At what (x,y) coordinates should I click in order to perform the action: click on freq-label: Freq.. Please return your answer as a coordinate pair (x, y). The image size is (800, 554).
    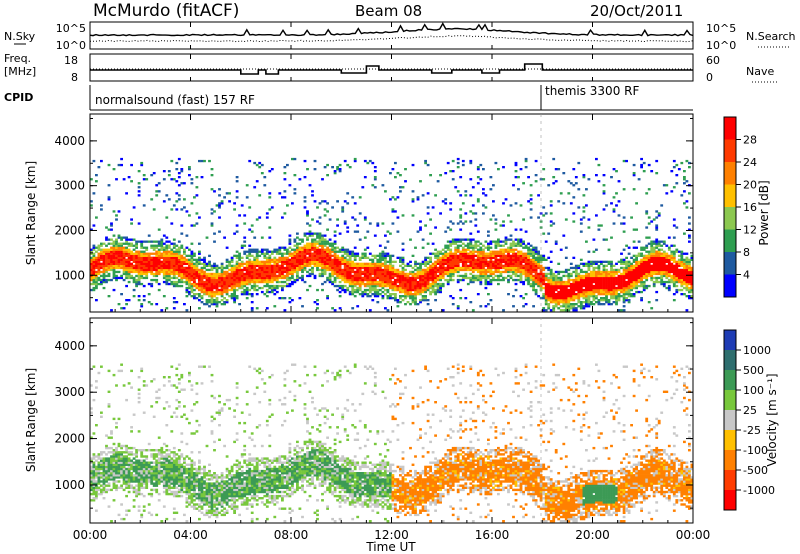
    Looking at the image, I should click on (17, 58).